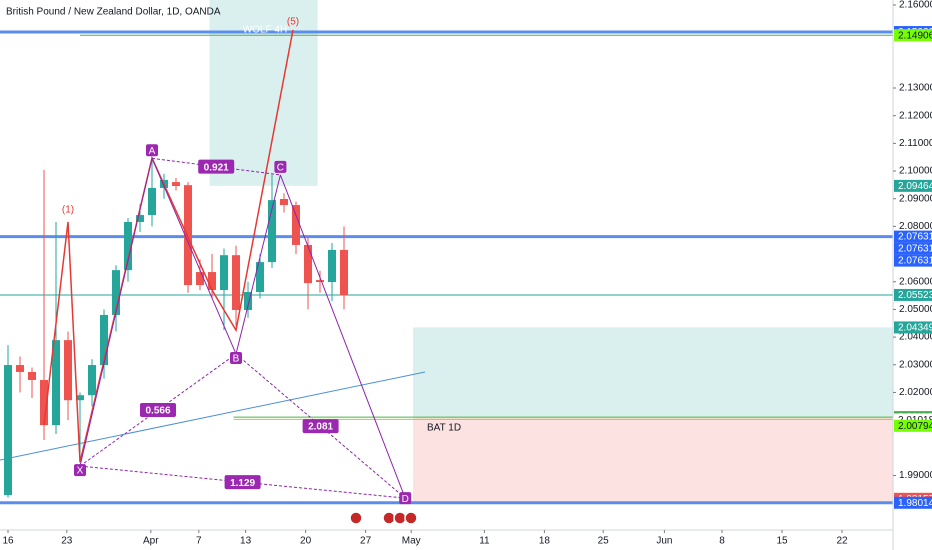 This screenshot has width=932, height=550. What do you see at coordinates (664, 541) in the screenshot?
I see `x-tick-label: Jun` at bounding box center [664, 541].